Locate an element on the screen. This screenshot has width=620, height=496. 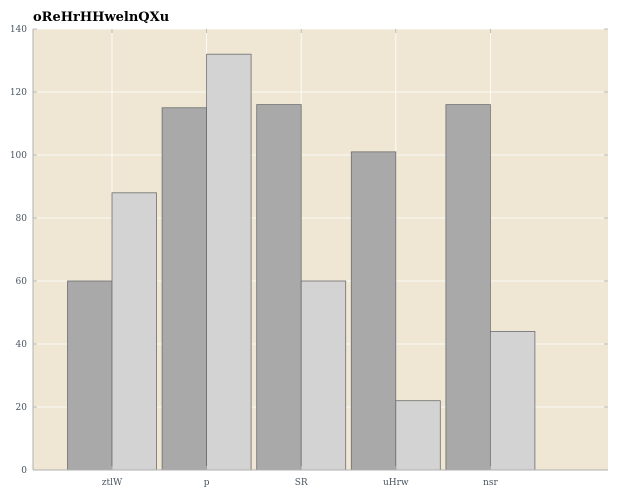
y-tick-label: 120 is located at coordinates (18, 93).